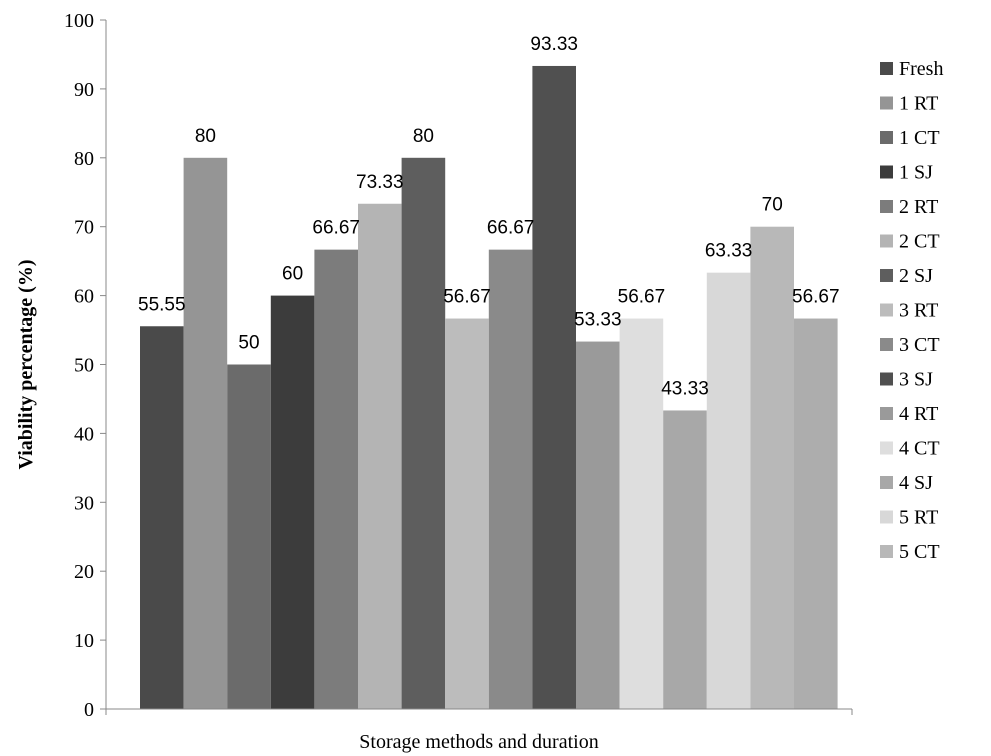 This screenshot has width=991, height=756. What do you see at coordinates (423, 136) in the screenshot?
I see `data-label-6: 80` at bounding box center [423, 136].